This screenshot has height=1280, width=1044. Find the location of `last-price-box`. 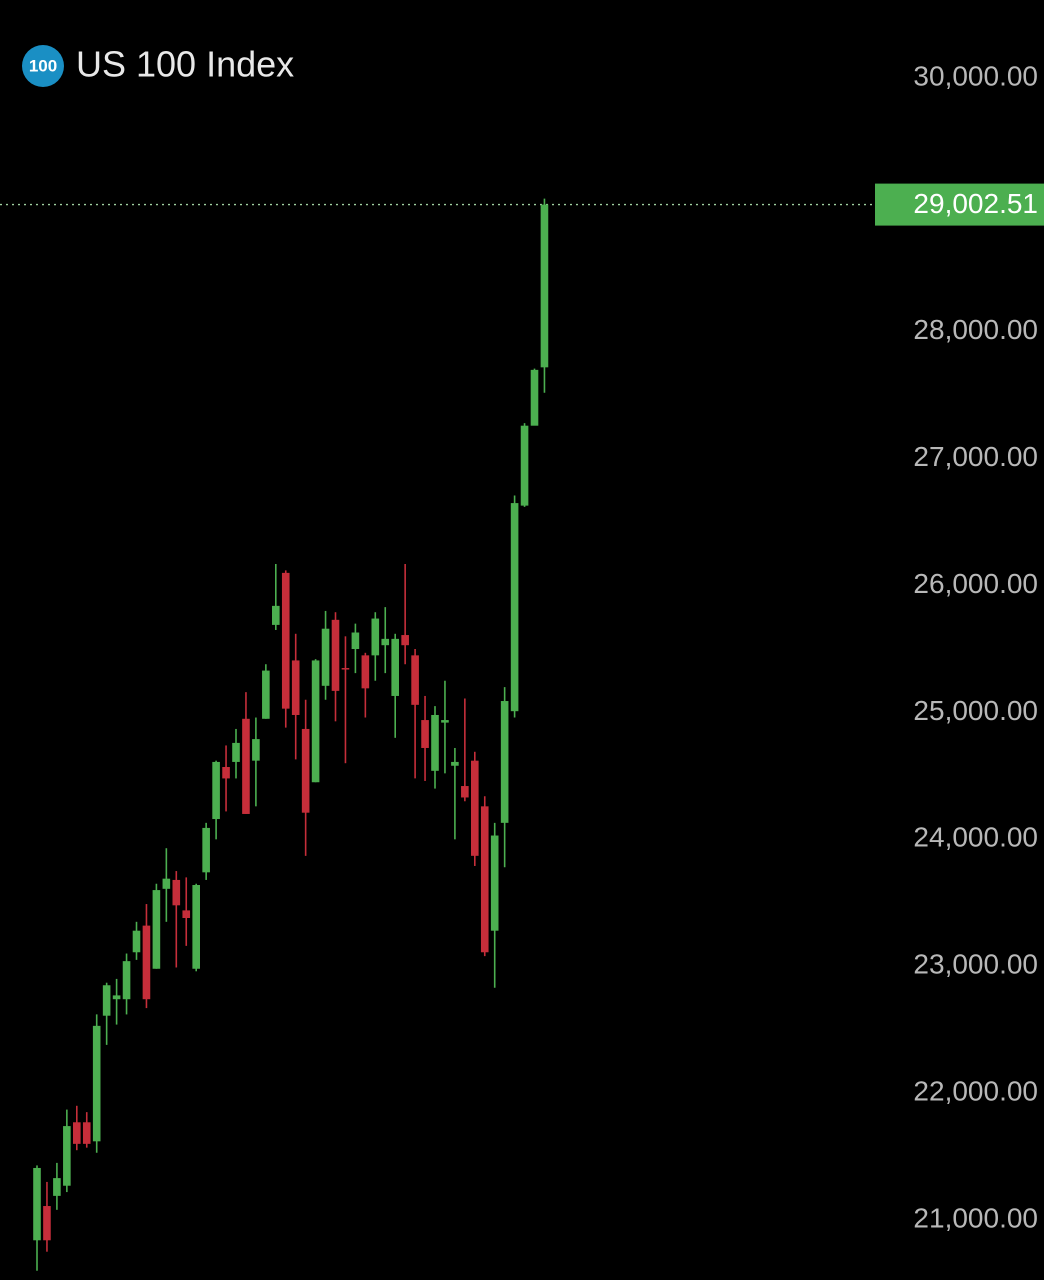

last-price-box is located at coordinates (959, 204).